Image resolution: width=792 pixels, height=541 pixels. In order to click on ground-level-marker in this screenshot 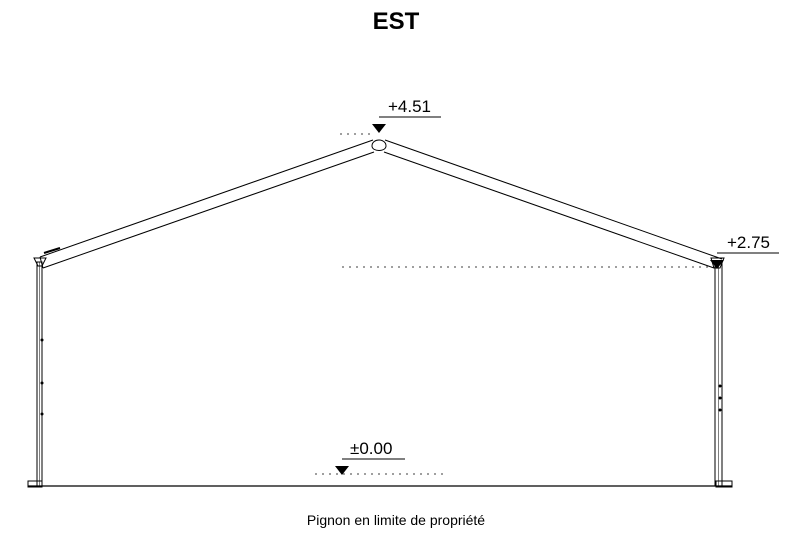, I will do `click(342, 470)`.